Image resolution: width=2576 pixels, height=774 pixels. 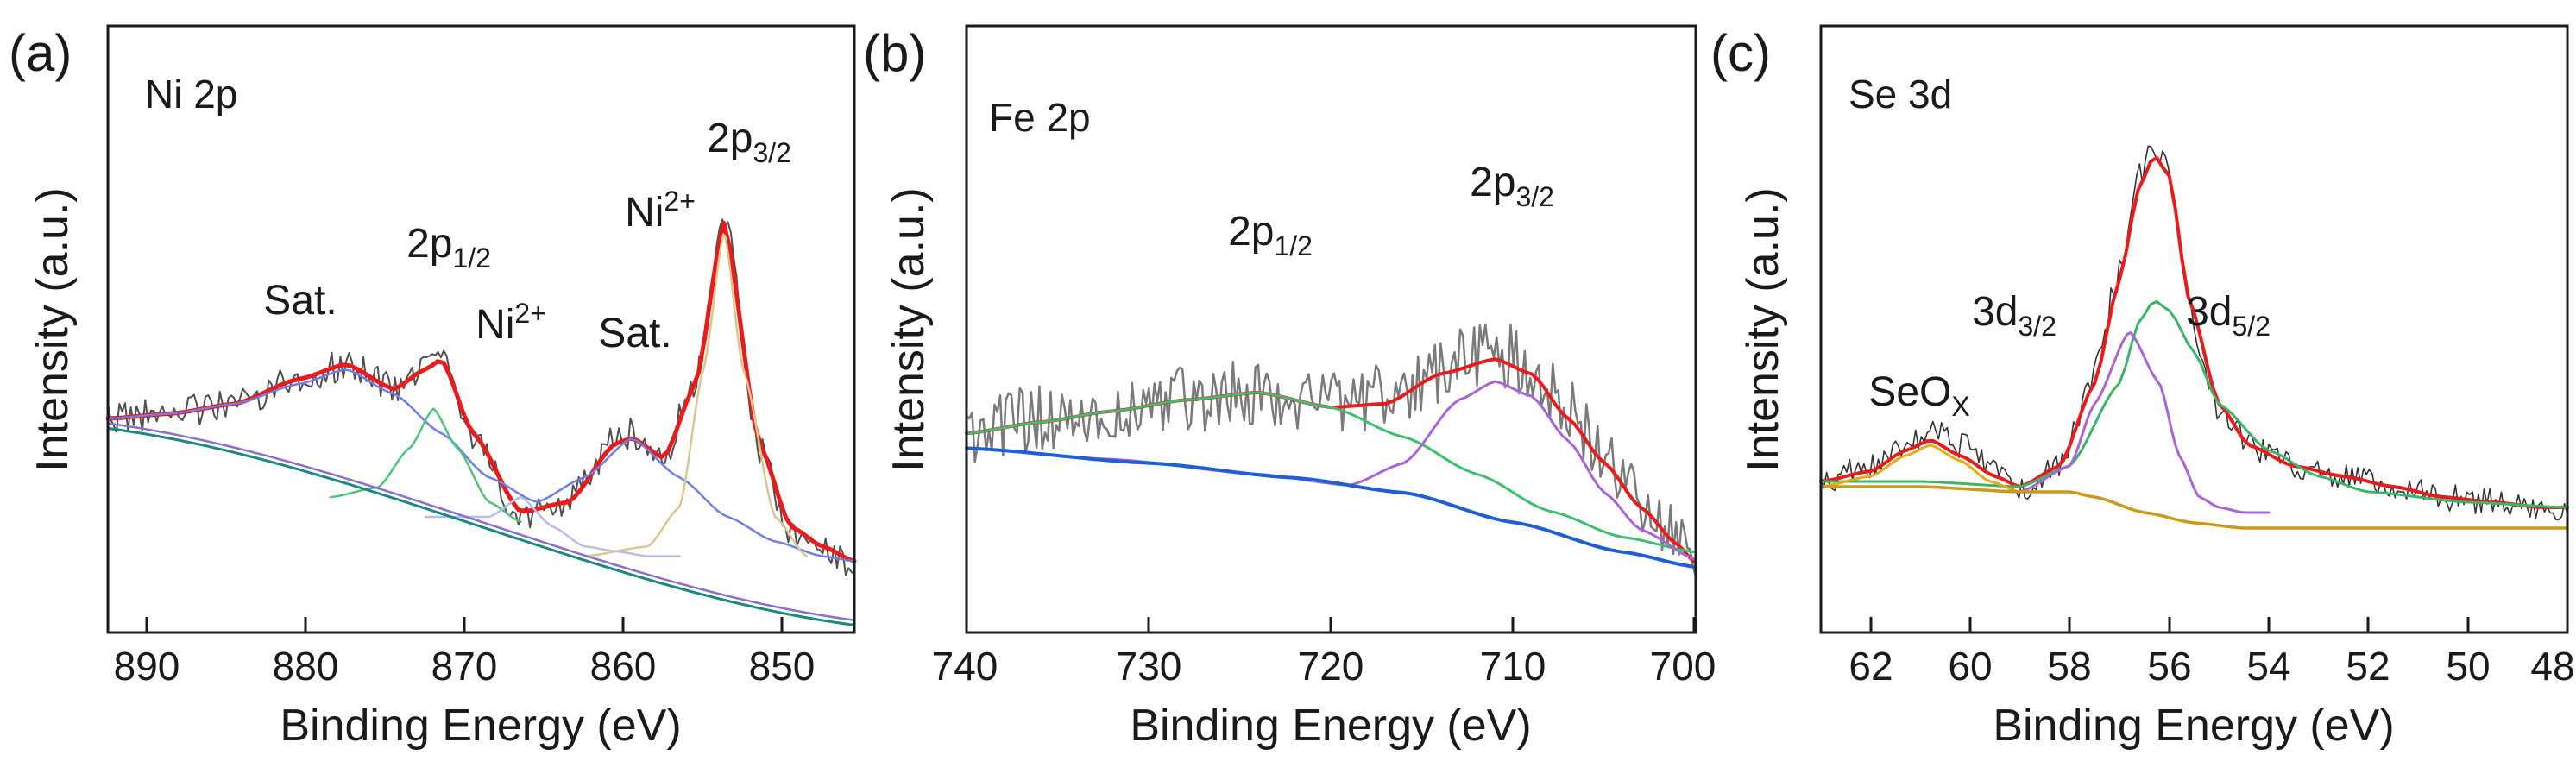 What do you see at coordinates (1330, 726) in the screenshot?
I see `panel-b-x-axis-title: Binding Energy (eV)` at bounding box center [1330, 726].